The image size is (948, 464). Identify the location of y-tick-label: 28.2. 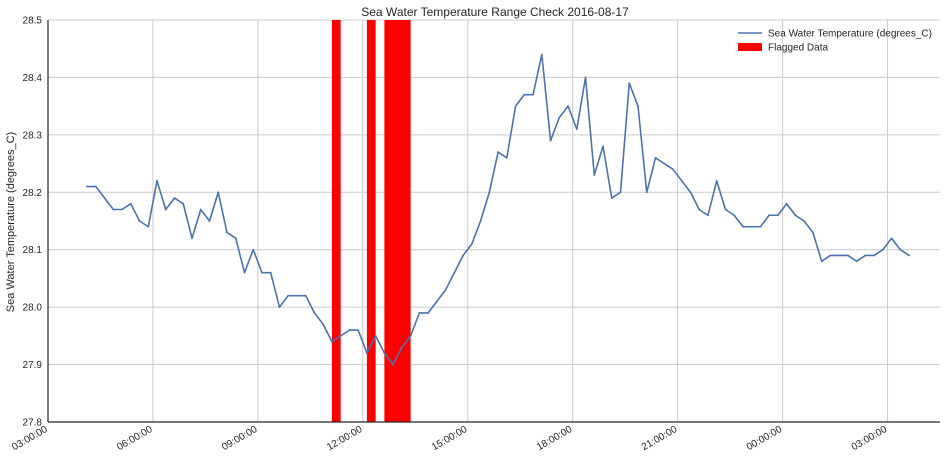
(33, 193).